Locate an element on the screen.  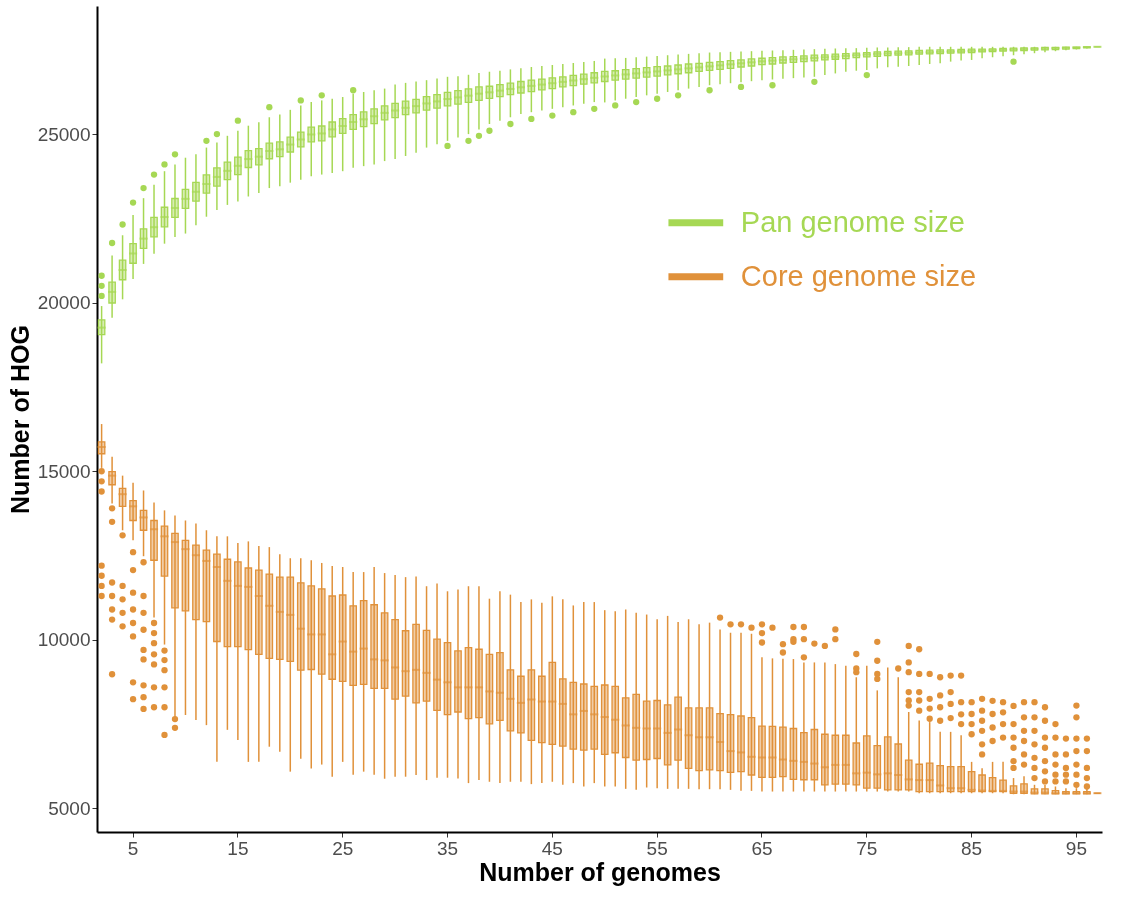
x-tick-label: 45 is located at coordinates (552, 848).